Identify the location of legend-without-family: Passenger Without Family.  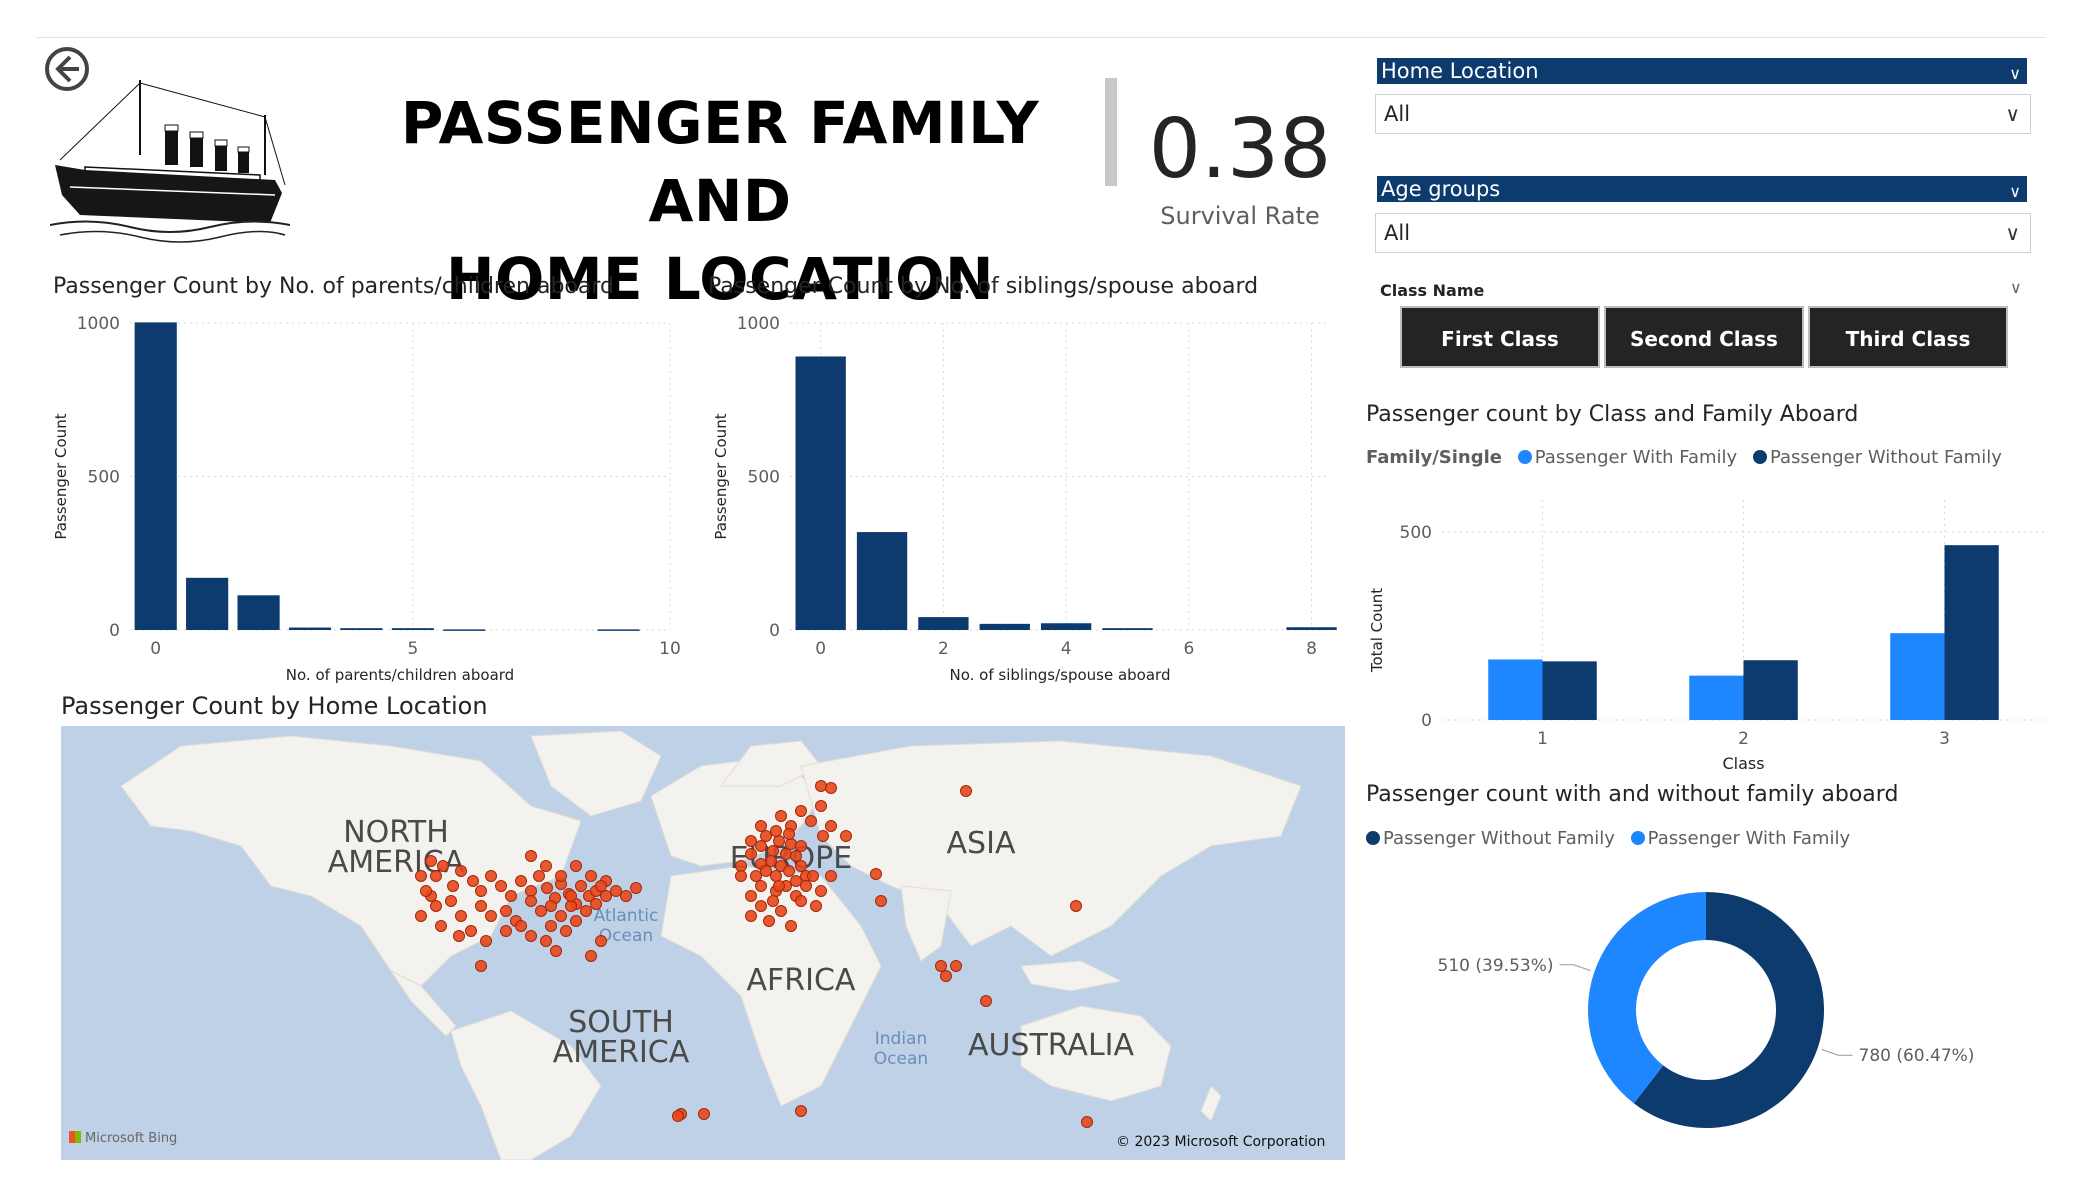
(1499, 838).